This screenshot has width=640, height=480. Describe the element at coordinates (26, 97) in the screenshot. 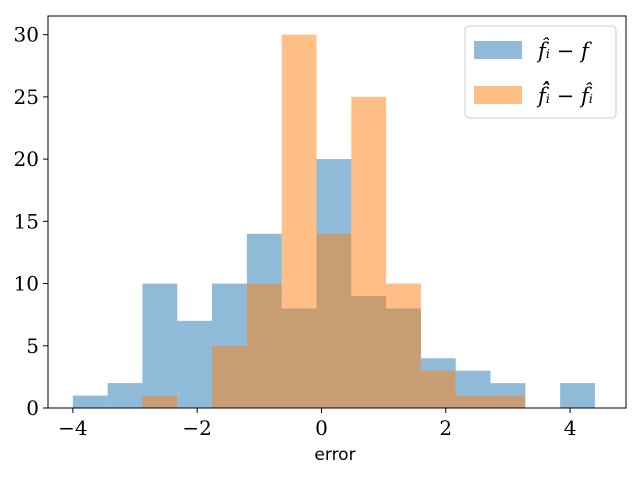

I see `y-tick-label: 25` at that location.